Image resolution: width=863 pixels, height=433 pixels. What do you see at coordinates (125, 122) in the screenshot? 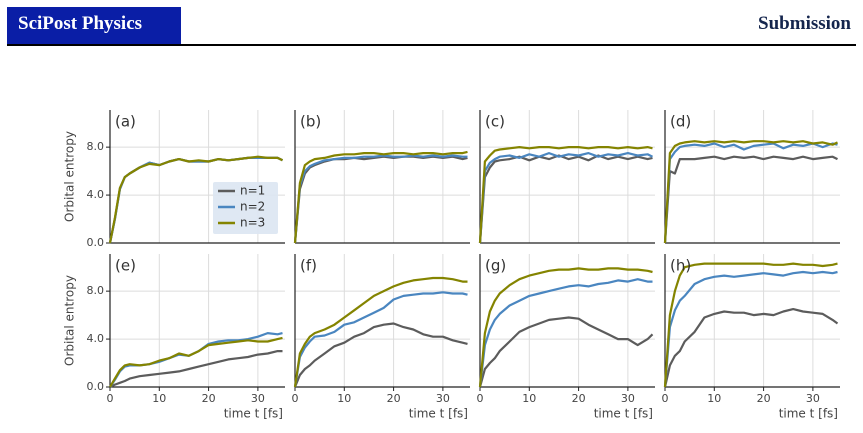
I see `panel-label: (a)` at bounding box center [125, 122].